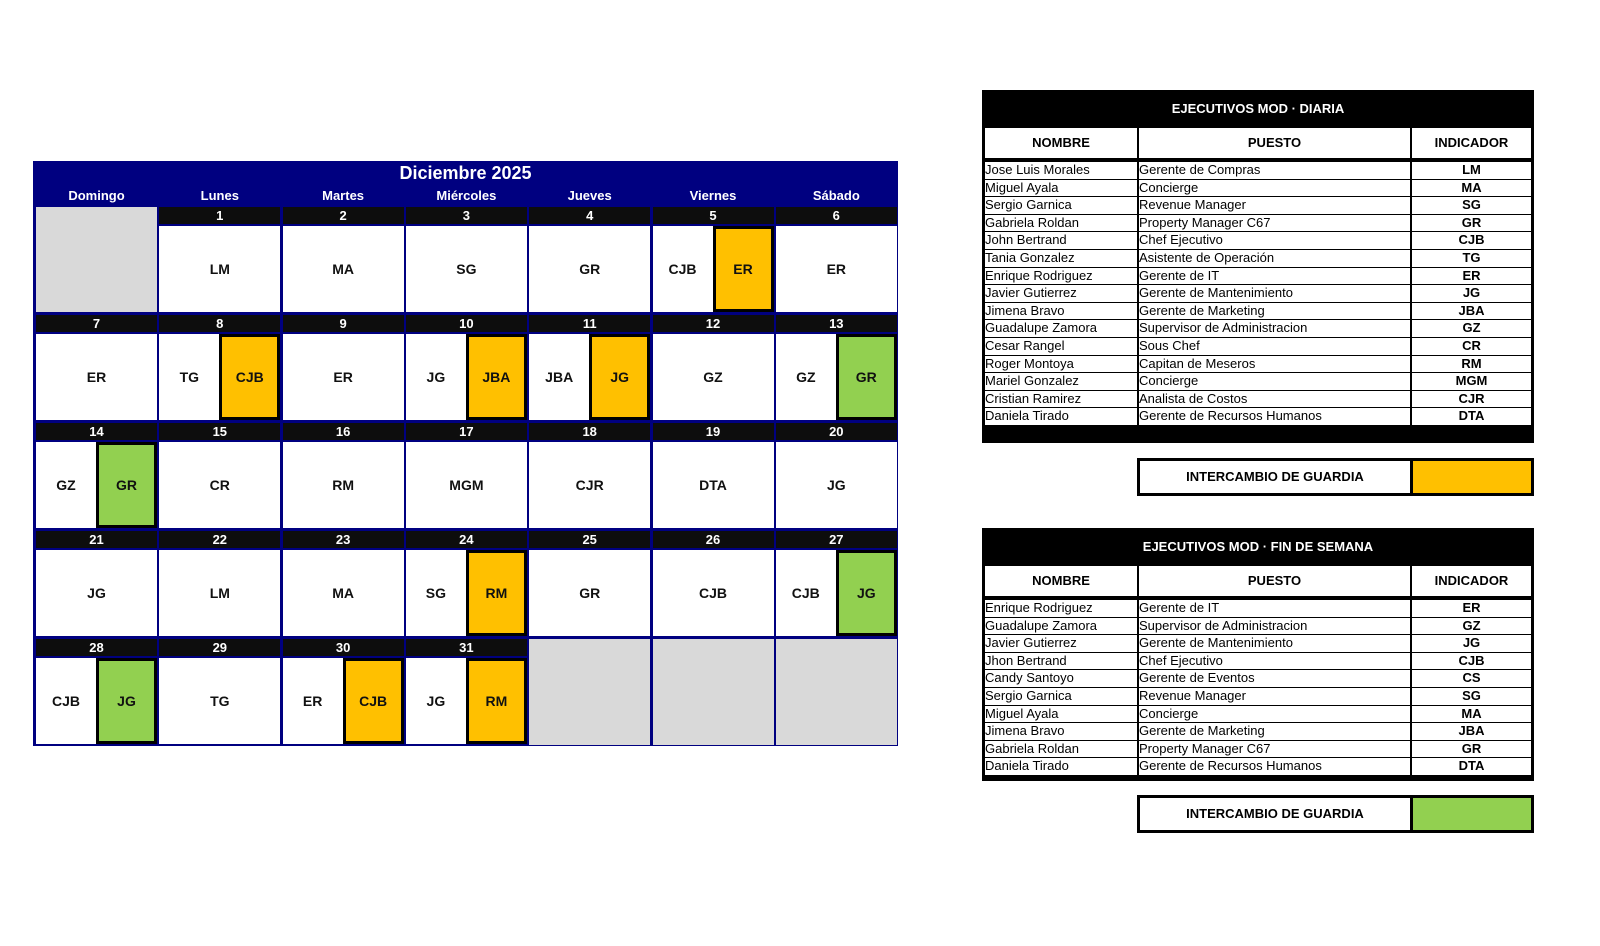 This screenshot has width=1600, height=946. I want to click on day-cell: GZ, so click(713, 377).